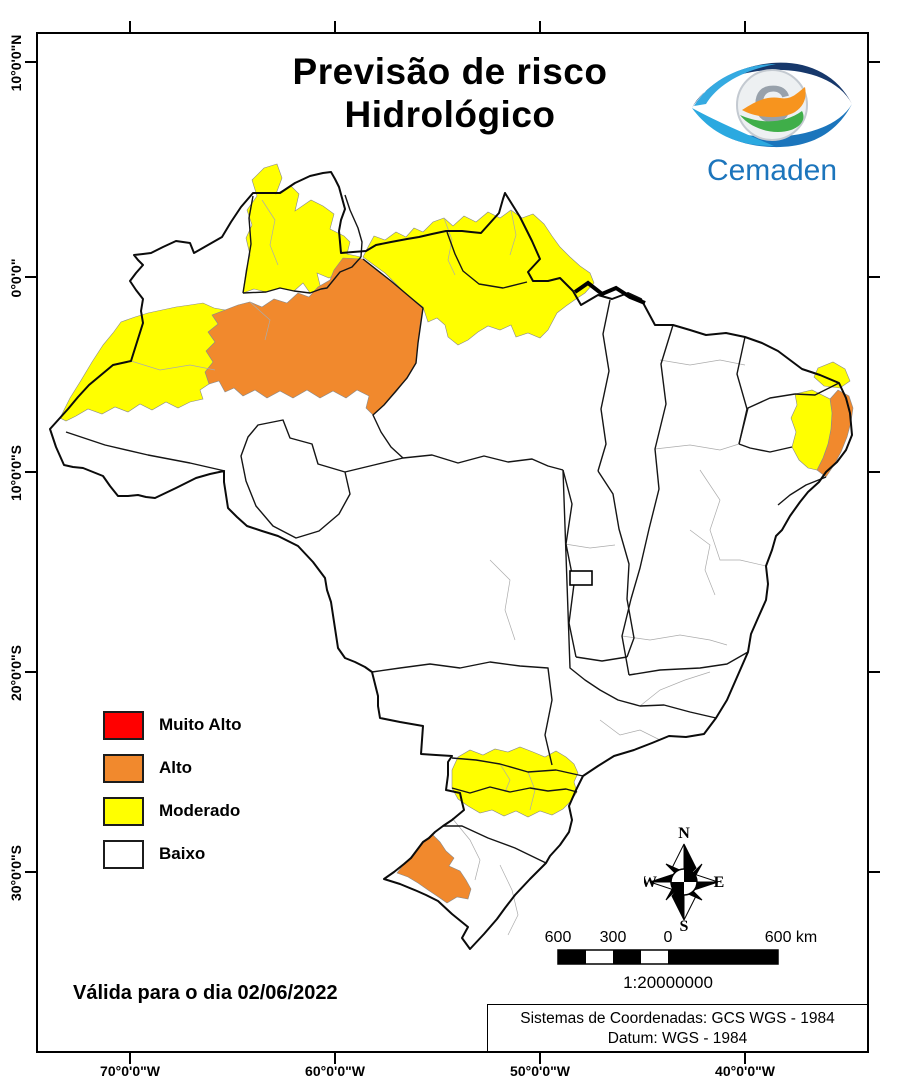 This screenshot has width=903, height=1080. What do you see at coordinates (772, 170) in the screenshot?
I see `logo-wordmark: Cemaden` at bounding box center [772, 170].